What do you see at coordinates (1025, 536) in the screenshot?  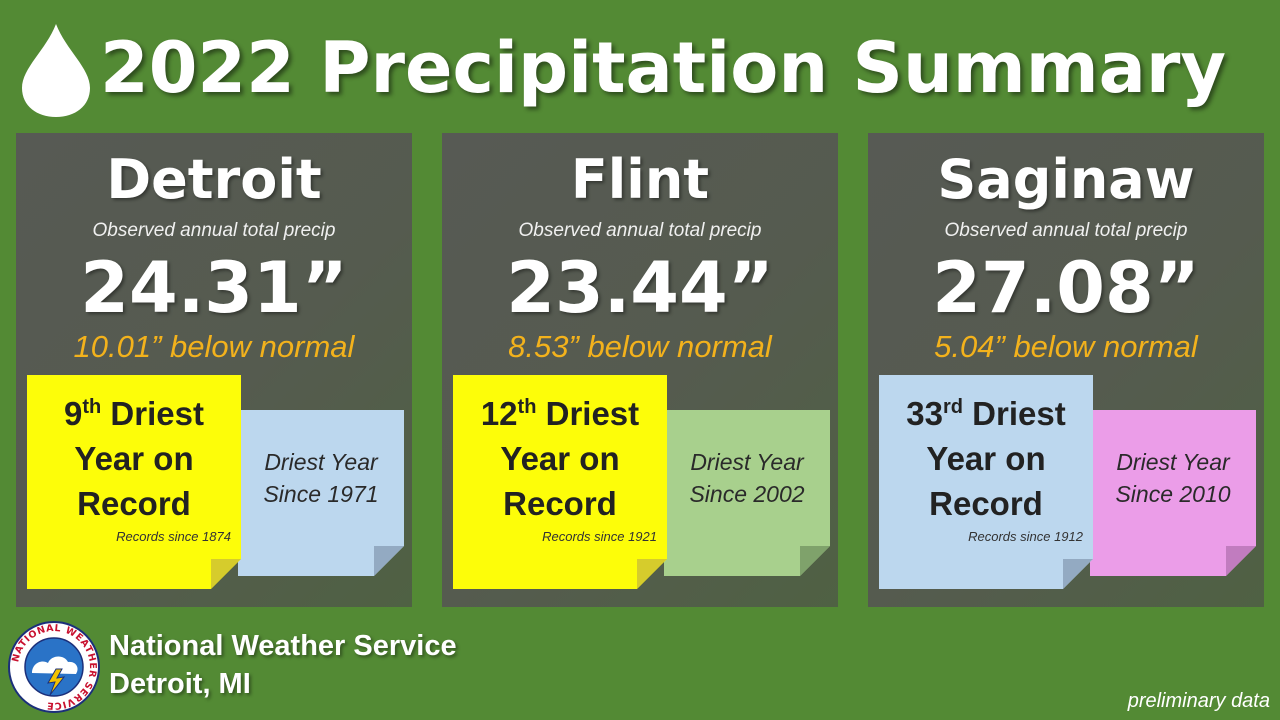 I see `records-since: Records since 1912` at bounding box center [1025, 536].